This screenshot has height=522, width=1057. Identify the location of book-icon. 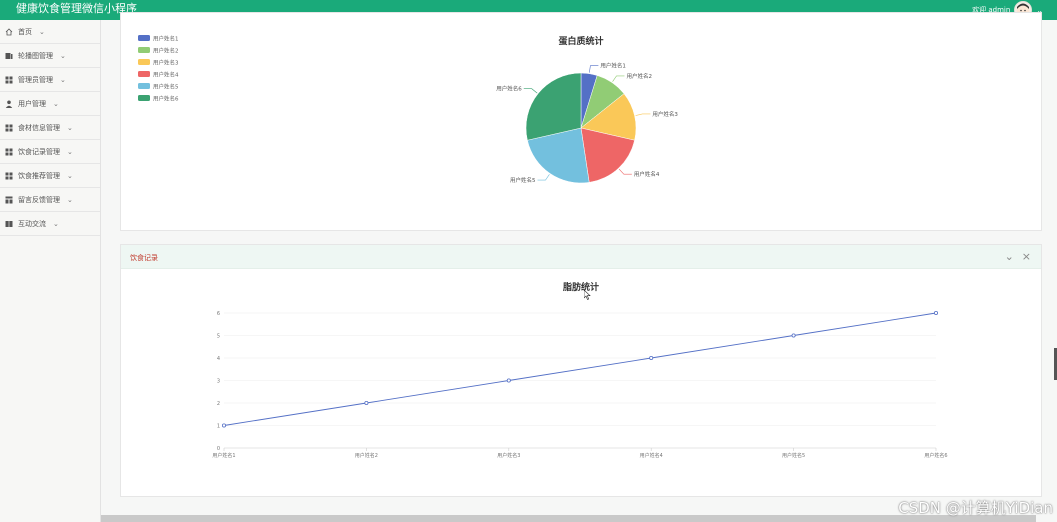
(9, 224).